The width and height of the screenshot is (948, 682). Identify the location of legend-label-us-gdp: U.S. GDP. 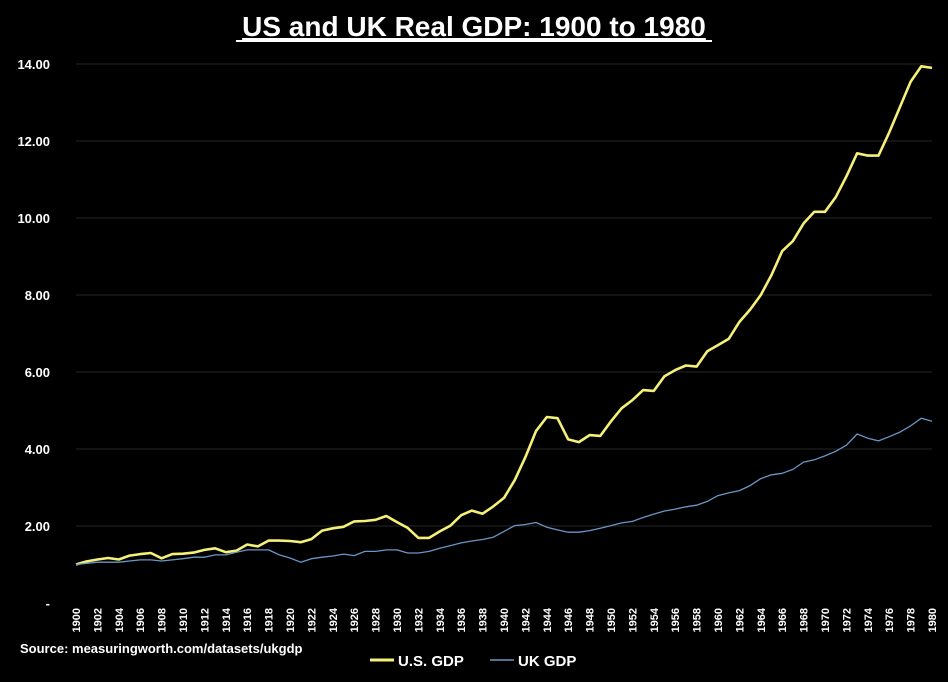
(431, 661).